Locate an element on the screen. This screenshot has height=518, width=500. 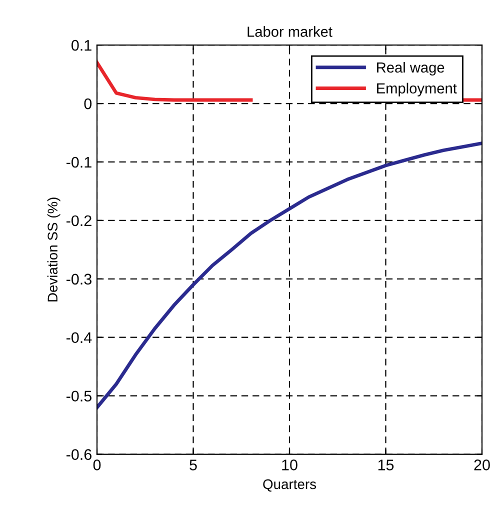
y-axis-title: Deviation SS (%) is located at coordinates (53, 250).